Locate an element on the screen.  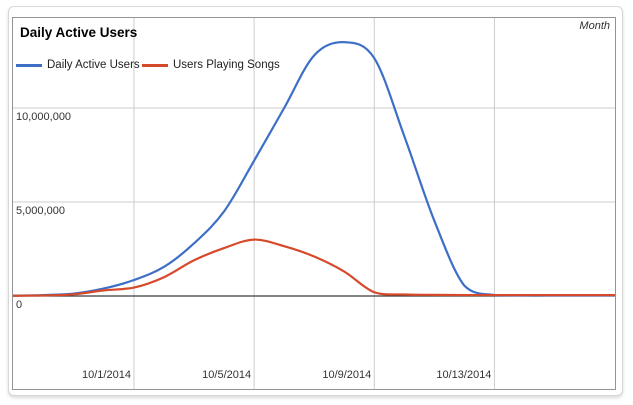
legend: Daily Active Users Users Playing Songs is located at coordinates (314, 65).